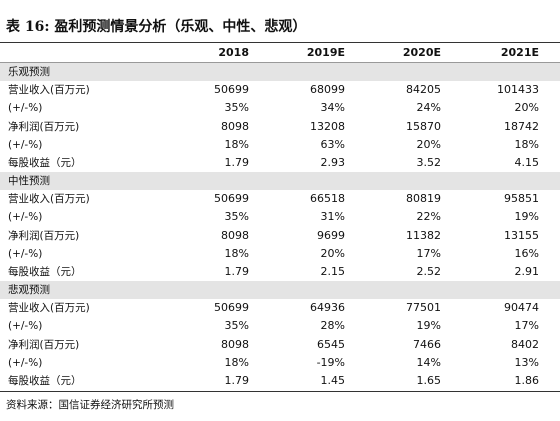 This screenshot has width=560, height=421. What do you see at coordinates (29, 72) in the screenshot?
I see `section-label: 乐观预测` at bounding box center [29, 72].